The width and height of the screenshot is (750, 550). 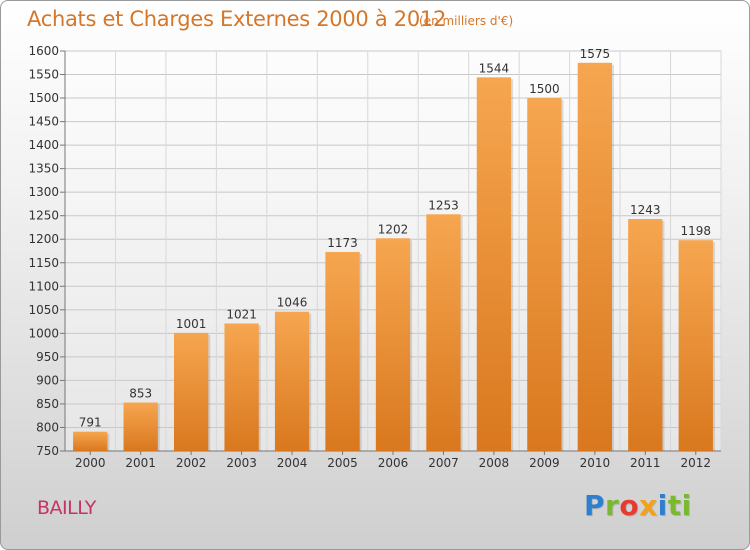 I want to click on x-tick-label: 2007, so click(x=443, y=463).